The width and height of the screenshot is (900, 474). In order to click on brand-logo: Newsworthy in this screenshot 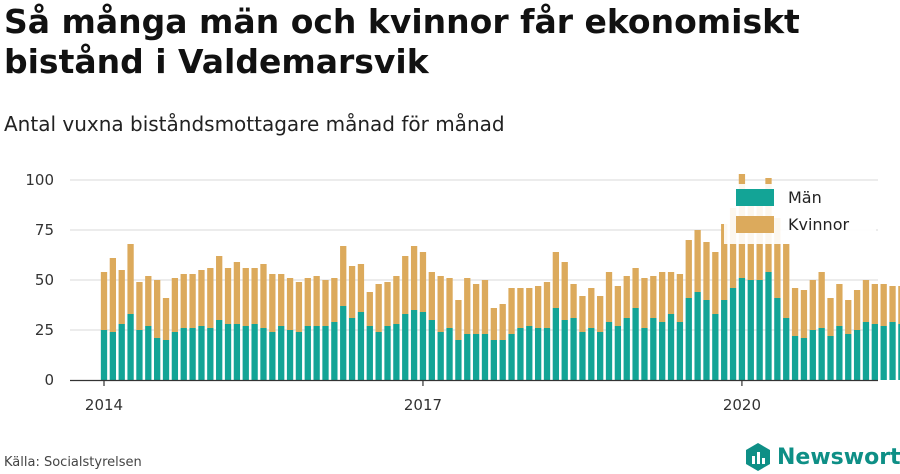, I will do `click(822, 457)`.